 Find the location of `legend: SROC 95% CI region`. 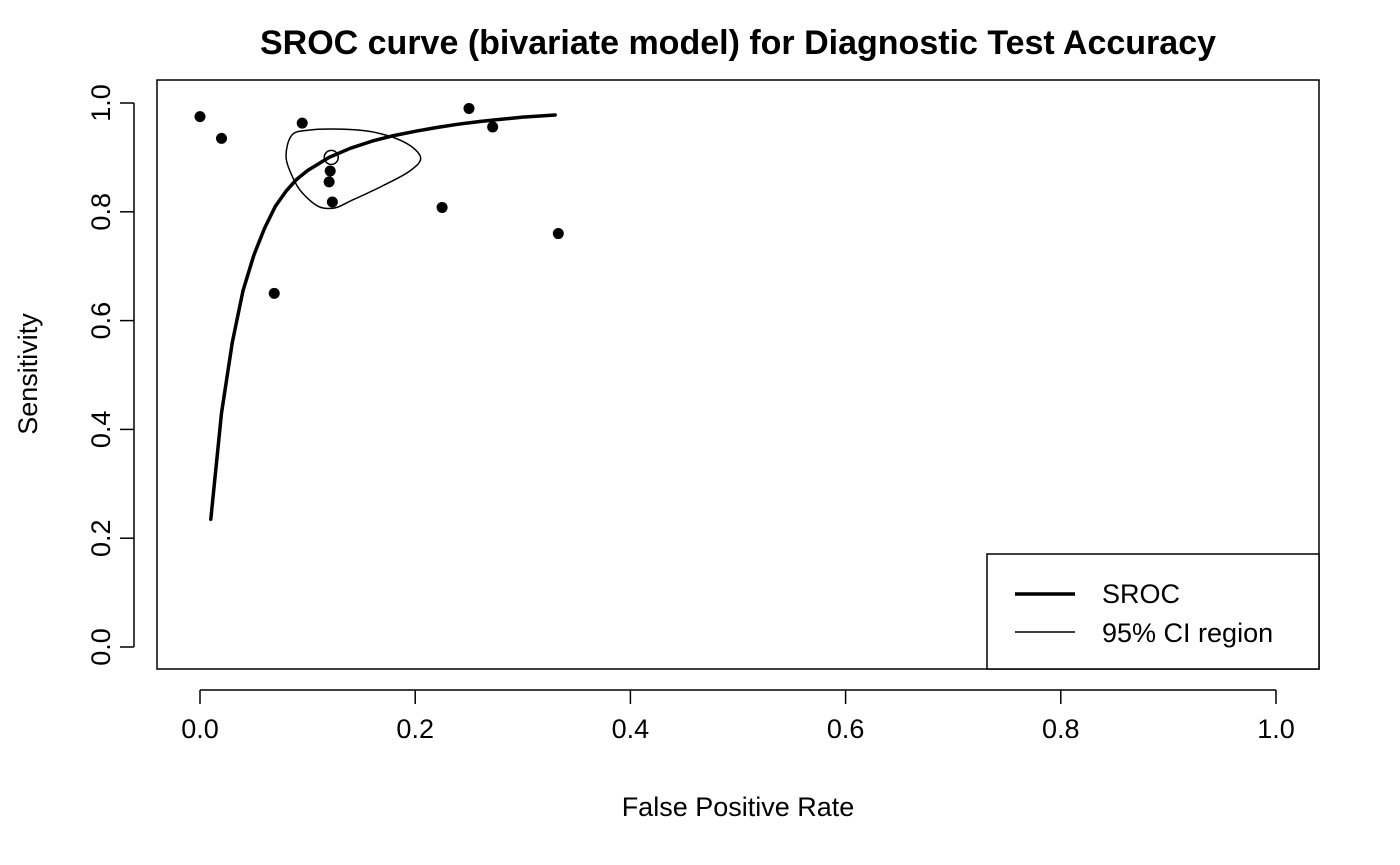

legend: SROC 95% CI region is located at coordinates (1153, 611).